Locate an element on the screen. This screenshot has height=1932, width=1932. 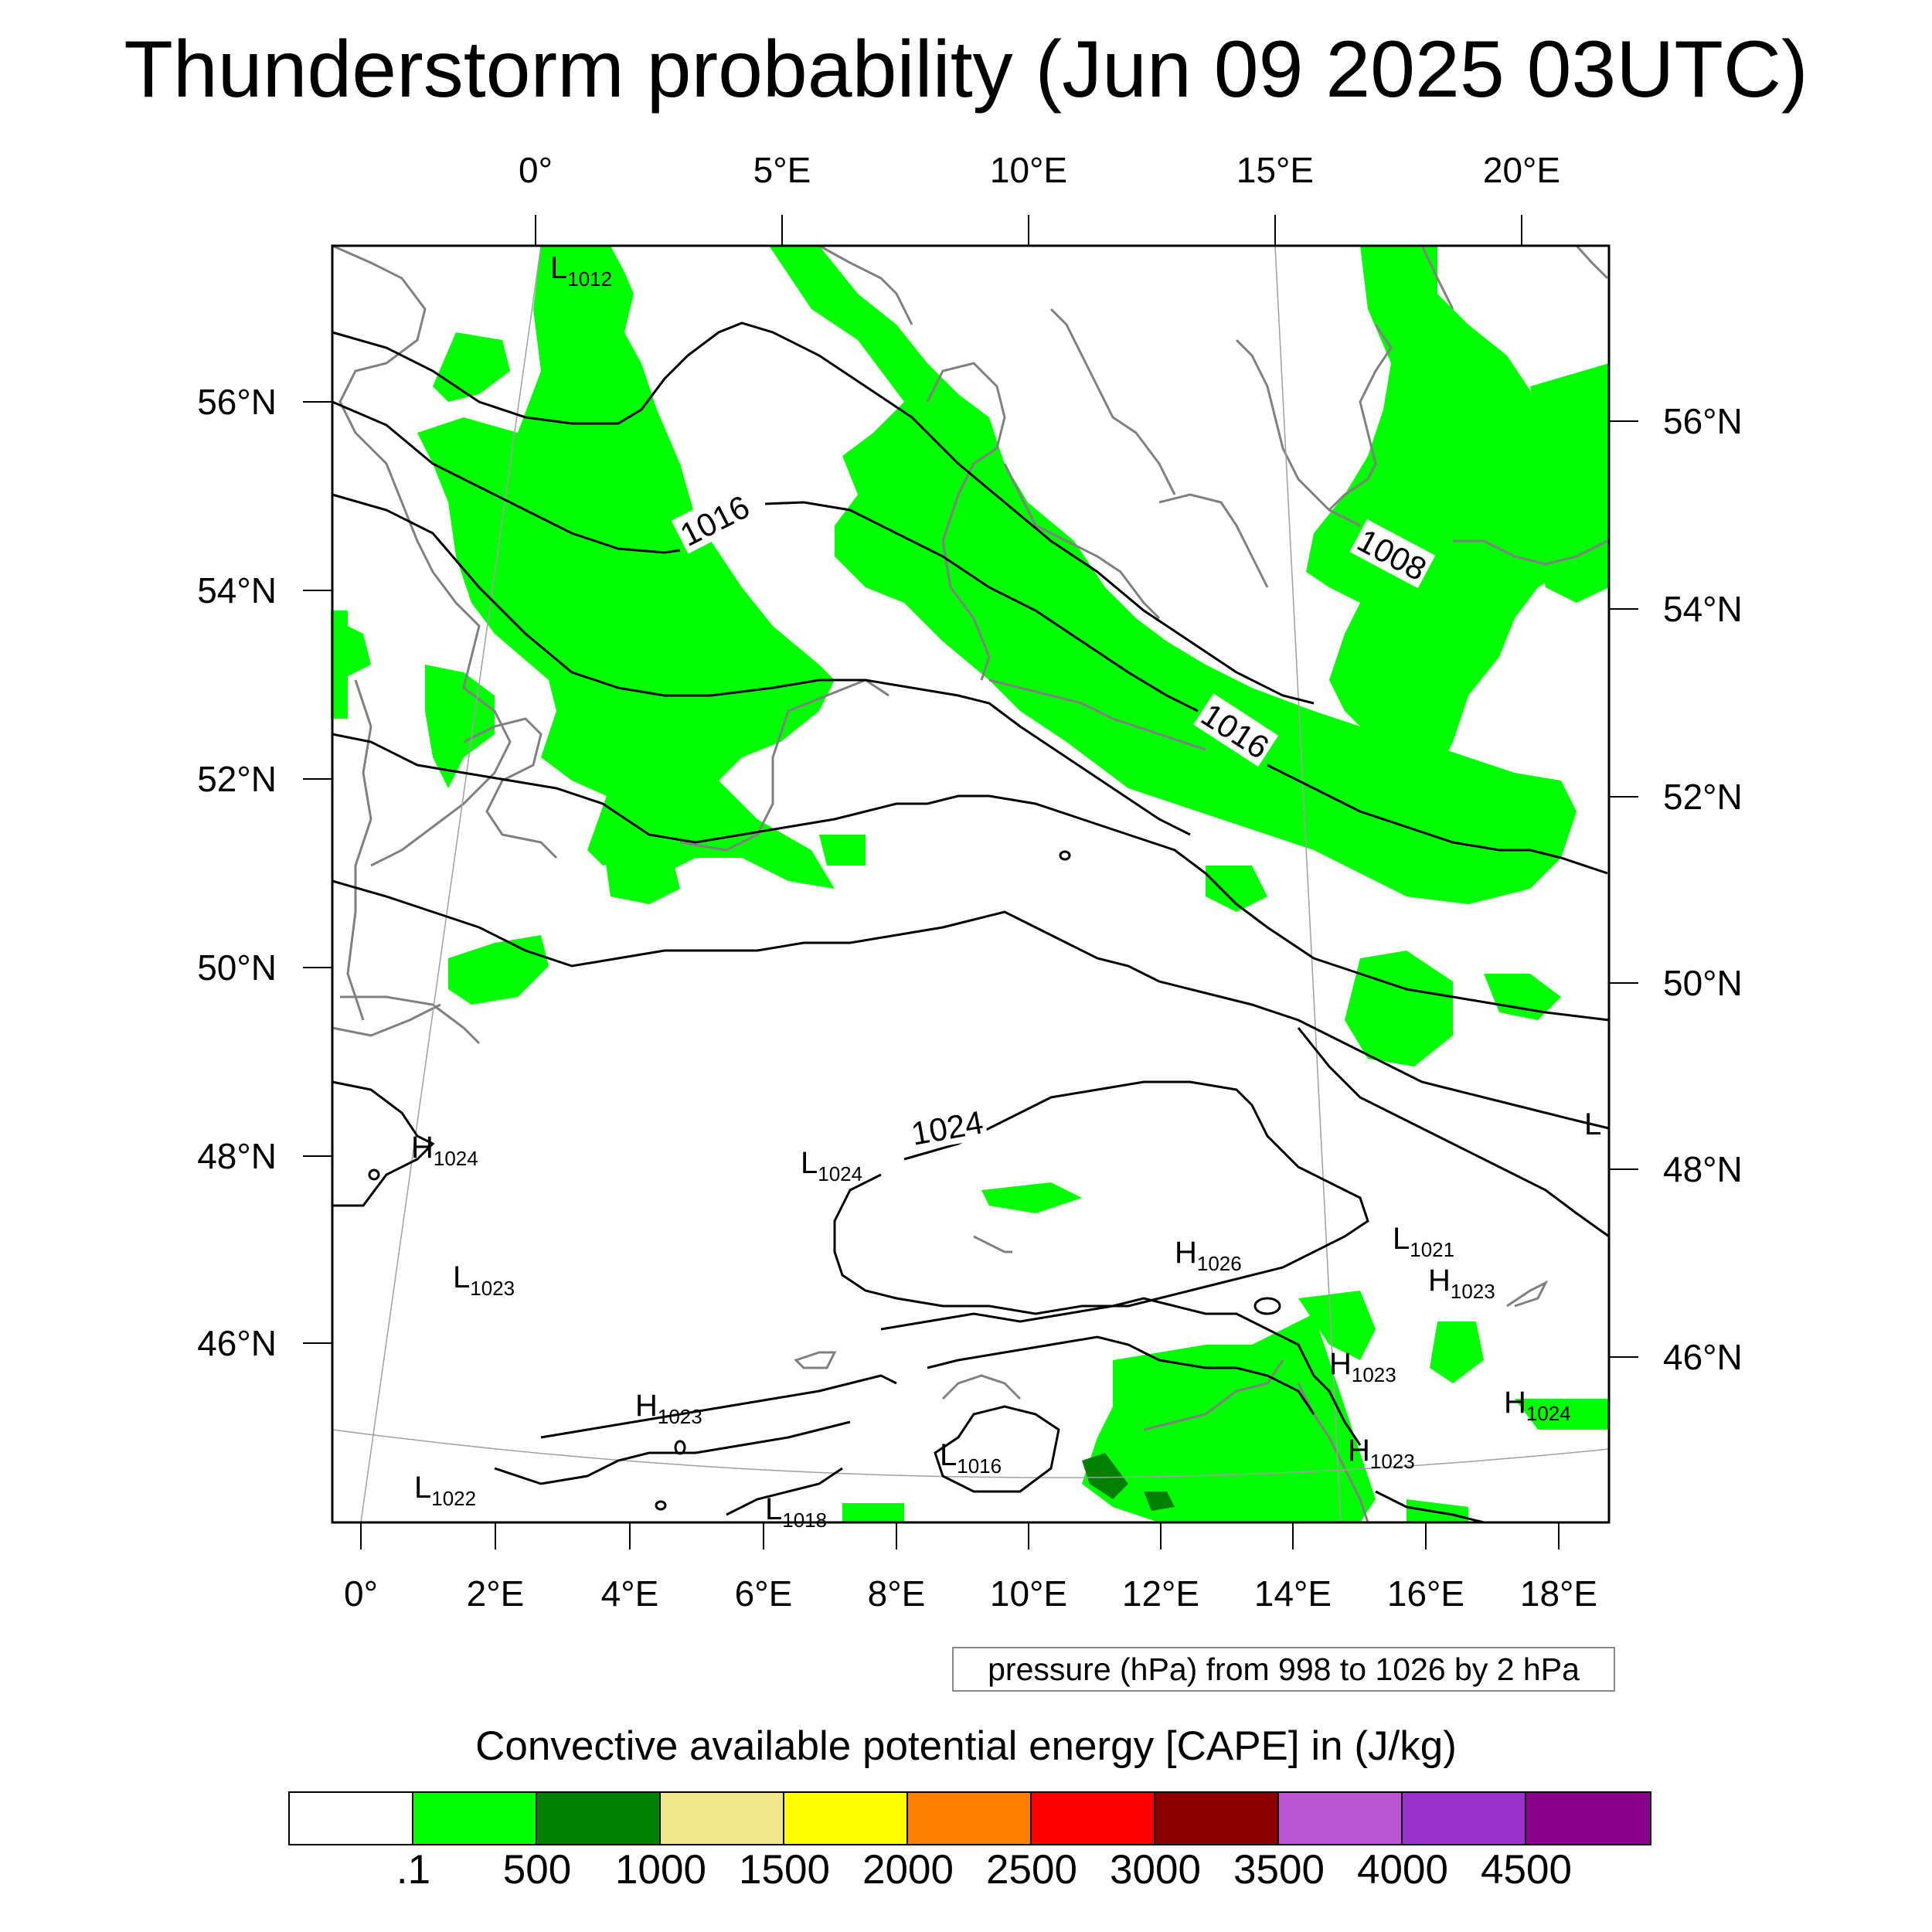
bottom-lon-label: 8°E is located at coordinates (897, 1594).